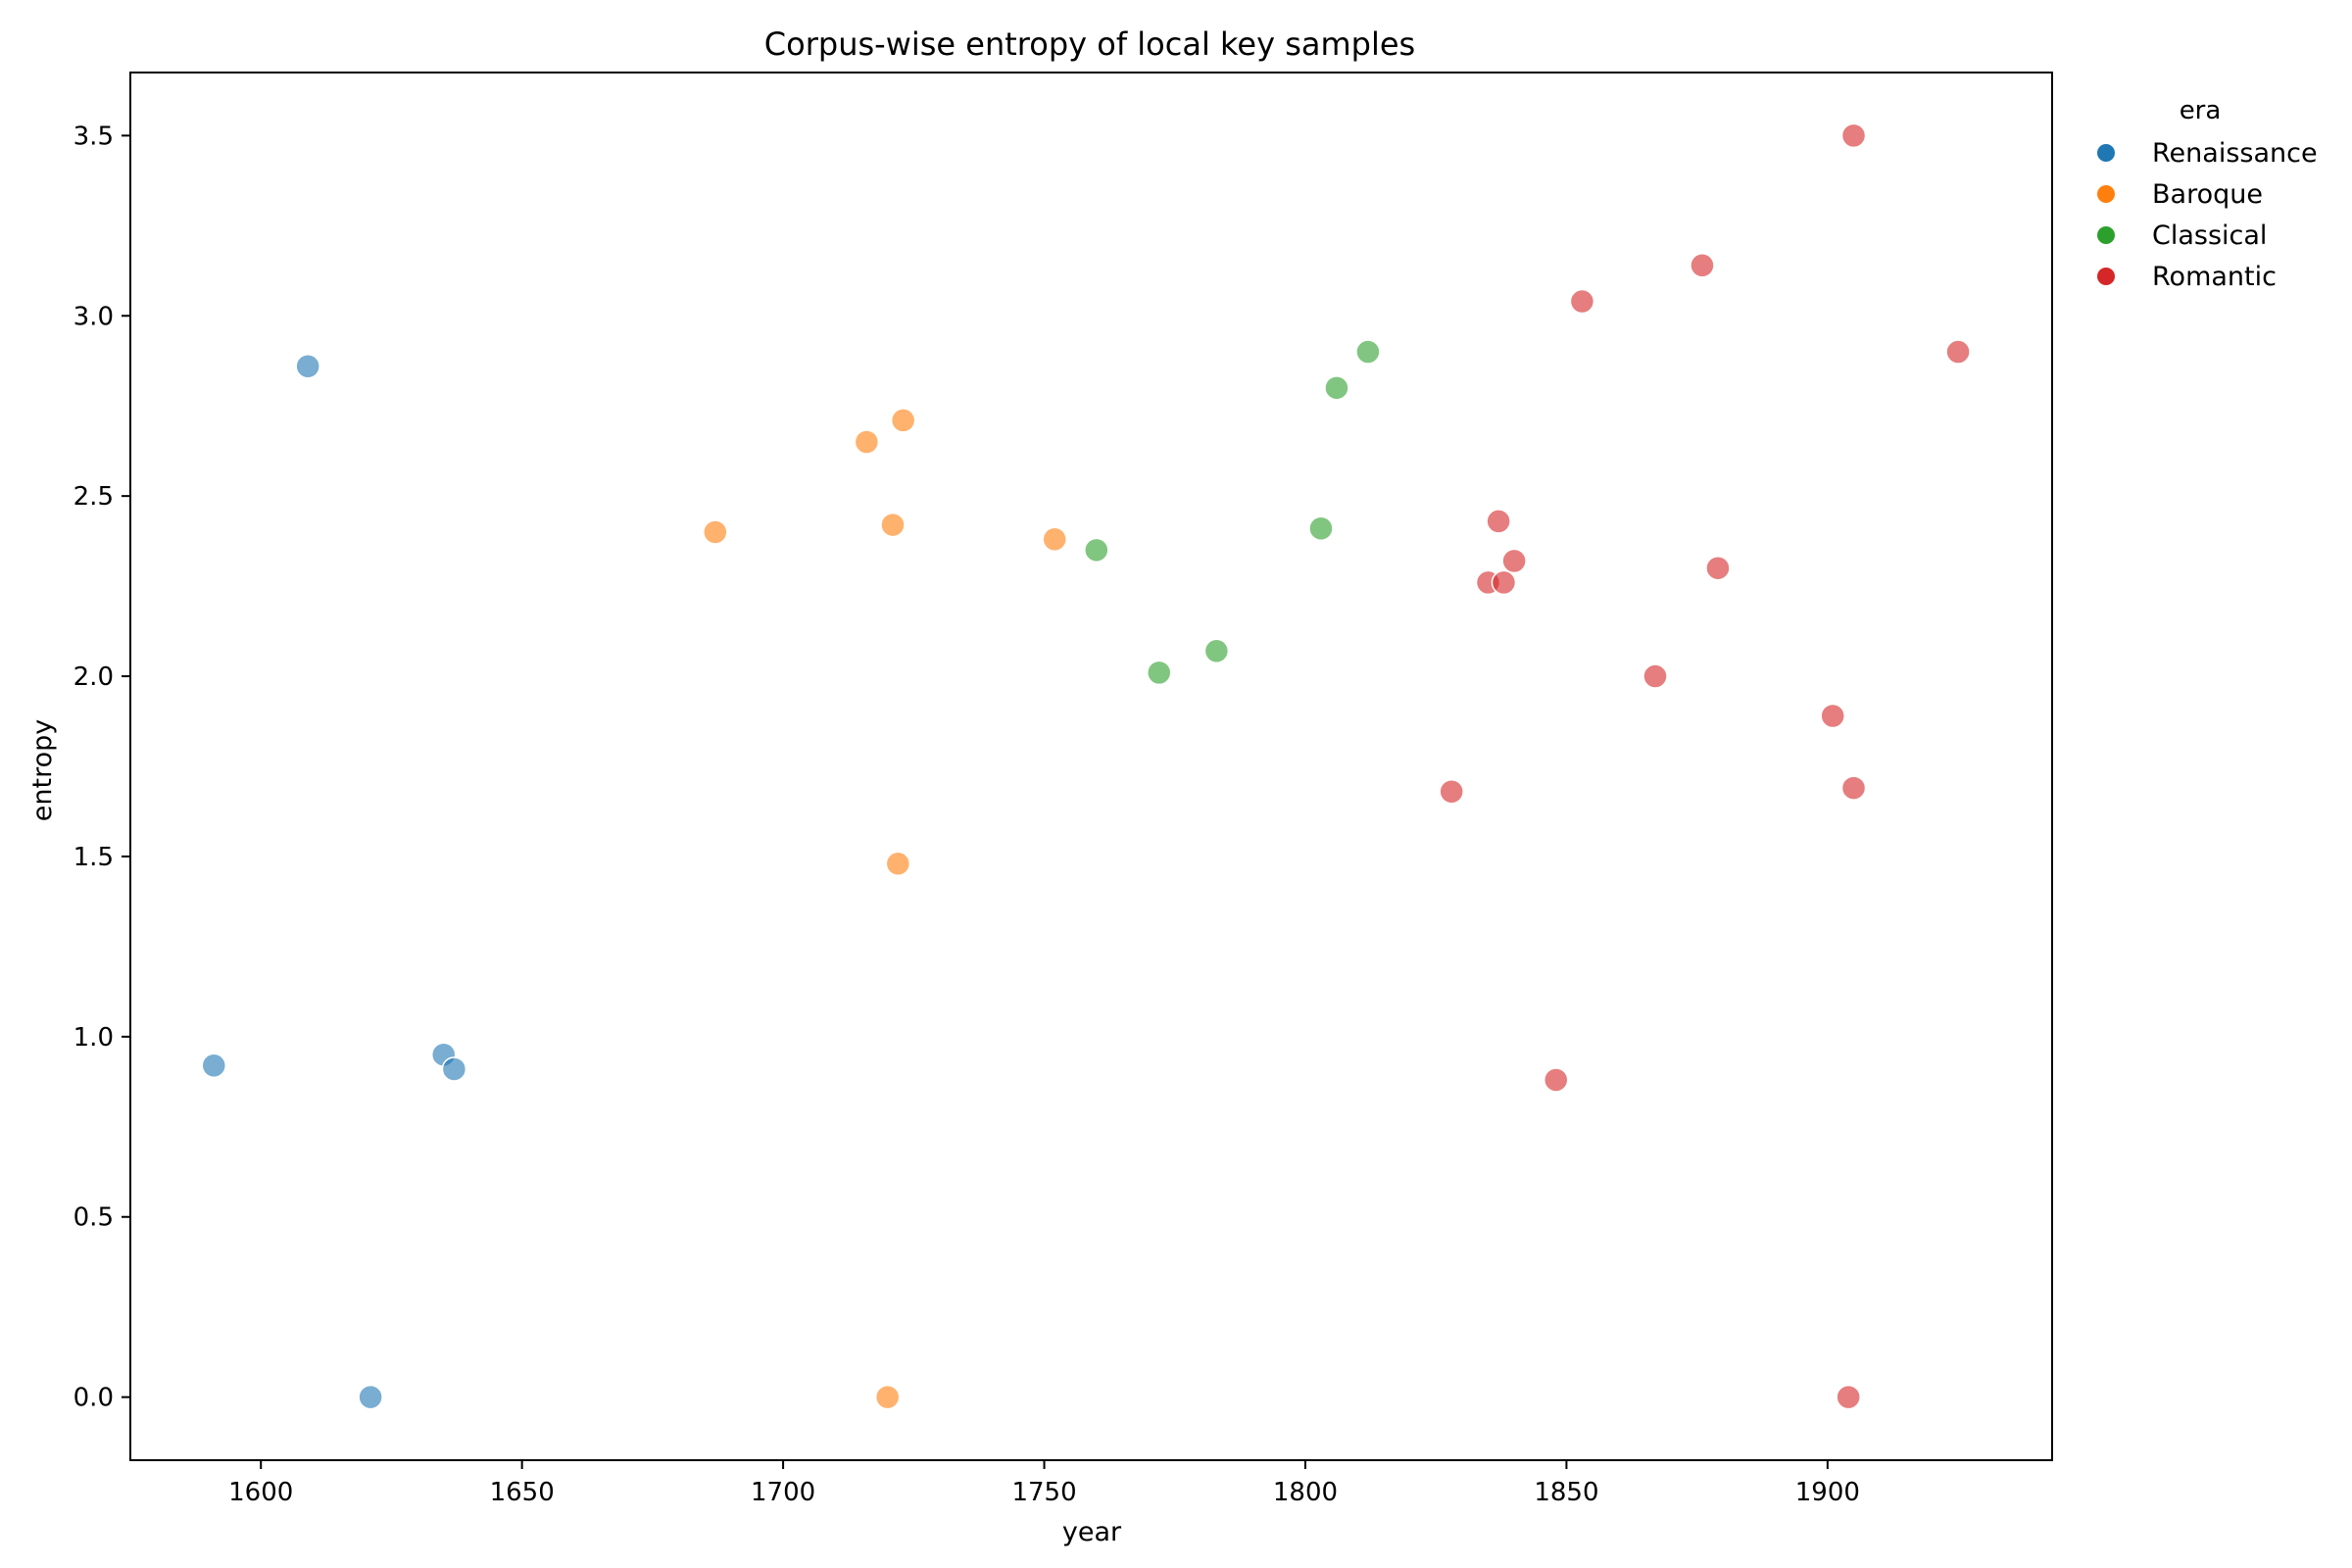 The width and height of the screenshot is (2352, 1568). Describe the element at coordinates (522, 1492) in the screenshot. I see `x-tick-label: 1650` at that location.